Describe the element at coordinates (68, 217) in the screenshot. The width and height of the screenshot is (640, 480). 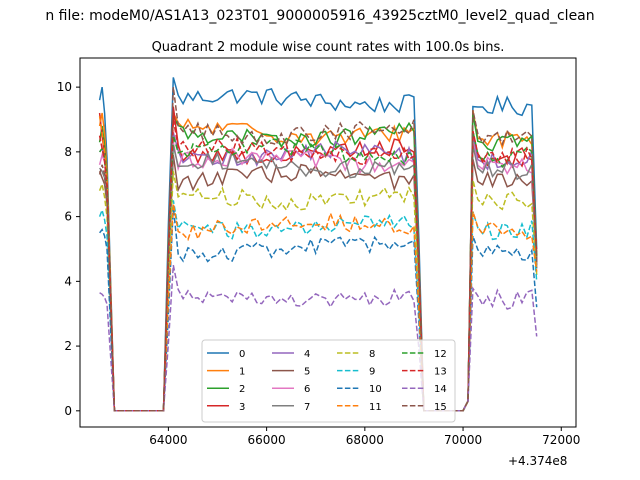
I see `y-tick-label: 6` at that location.